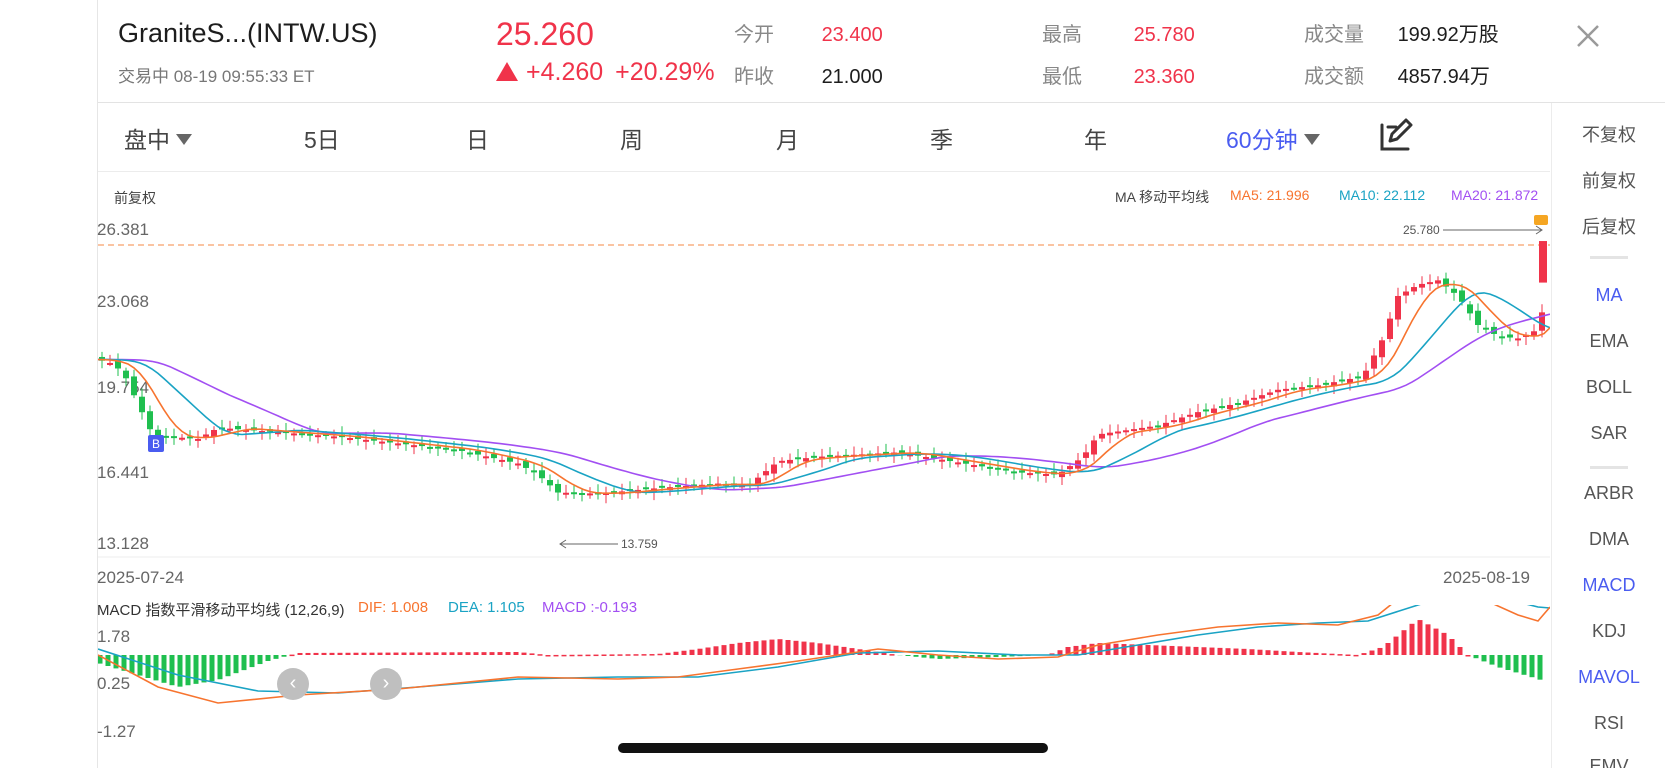  I want to click on tab-week: 周, so click(631, 140).